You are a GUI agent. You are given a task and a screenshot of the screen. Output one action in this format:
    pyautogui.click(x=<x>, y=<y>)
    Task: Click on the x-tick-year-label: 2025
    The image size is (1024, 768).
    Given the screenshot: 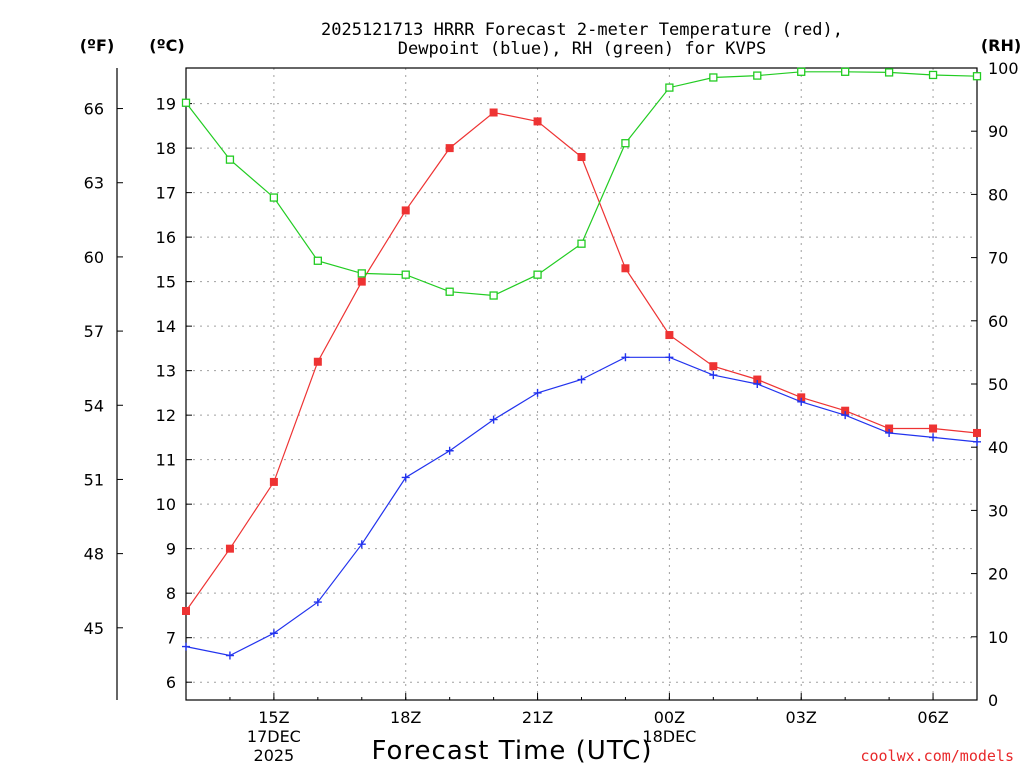 What is the action you would take?
    pyautogui.click(x=274, y=755)
    